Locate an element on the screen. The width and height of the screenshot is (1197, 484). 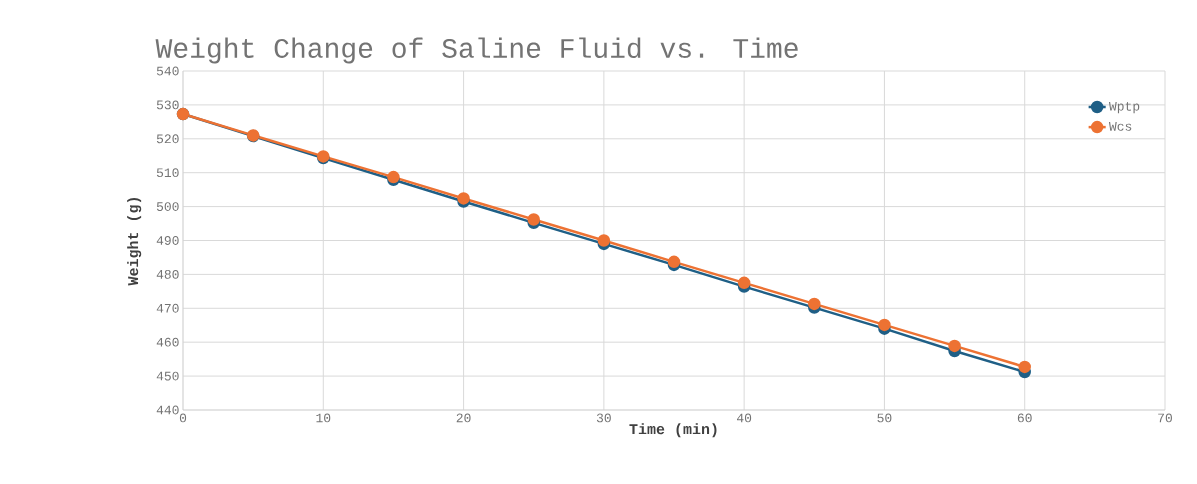
y-tick-label: 450 is located at coordinates (167, 376).